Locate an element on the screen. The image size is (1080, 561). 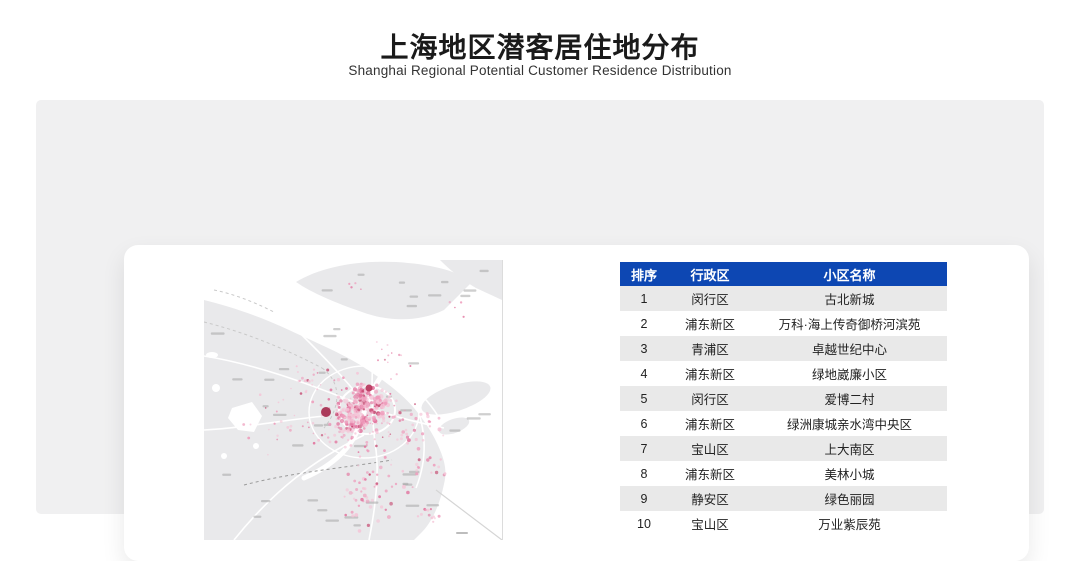
map-label-marks is located at coordinates (350, 398).